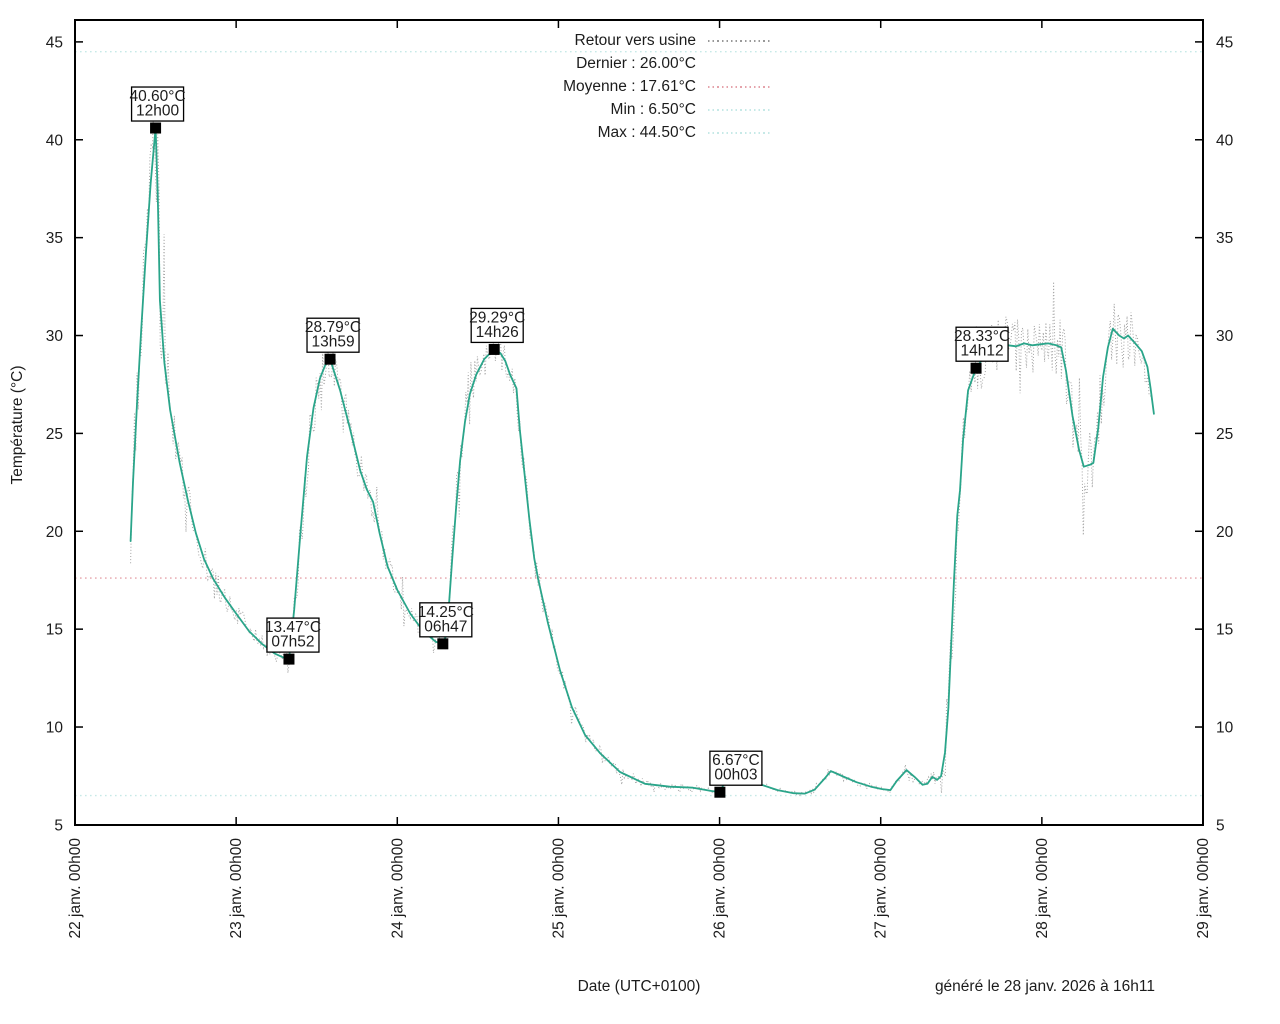 This screenshot has width=1280, height=1024. I want to click on legend-item-label: Retour vers usine, so click(635, 40).